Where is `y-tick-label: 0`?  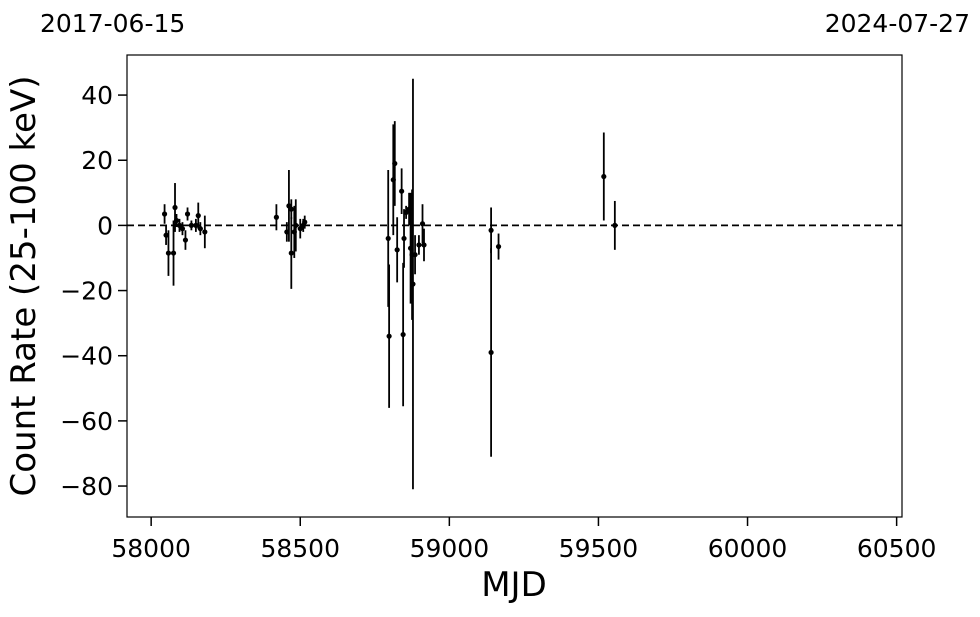
y-tick-label: 0 is located at coordinates (105, 225).